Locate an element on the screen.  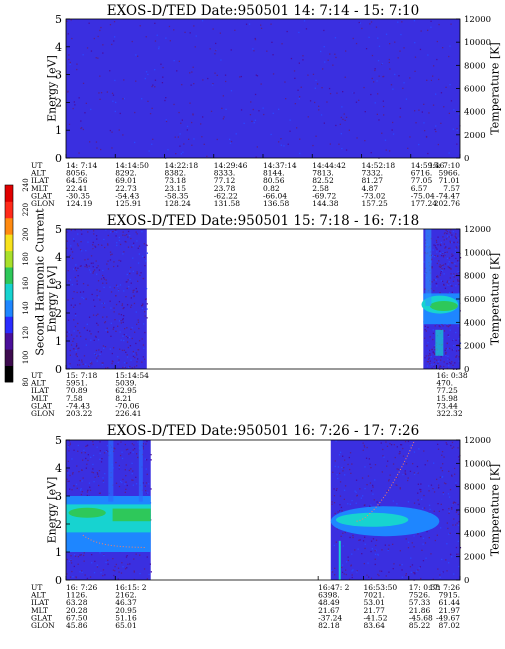
intensity-streak is located at coordinates (428, 267).